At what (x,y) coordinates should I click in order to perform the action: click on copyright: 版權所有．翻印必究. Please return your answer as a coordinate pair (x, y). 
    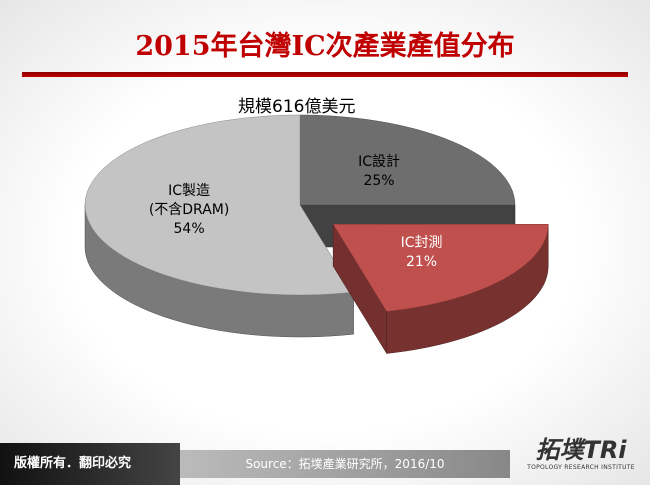
    Looking at the image, I should click on (90, 464).